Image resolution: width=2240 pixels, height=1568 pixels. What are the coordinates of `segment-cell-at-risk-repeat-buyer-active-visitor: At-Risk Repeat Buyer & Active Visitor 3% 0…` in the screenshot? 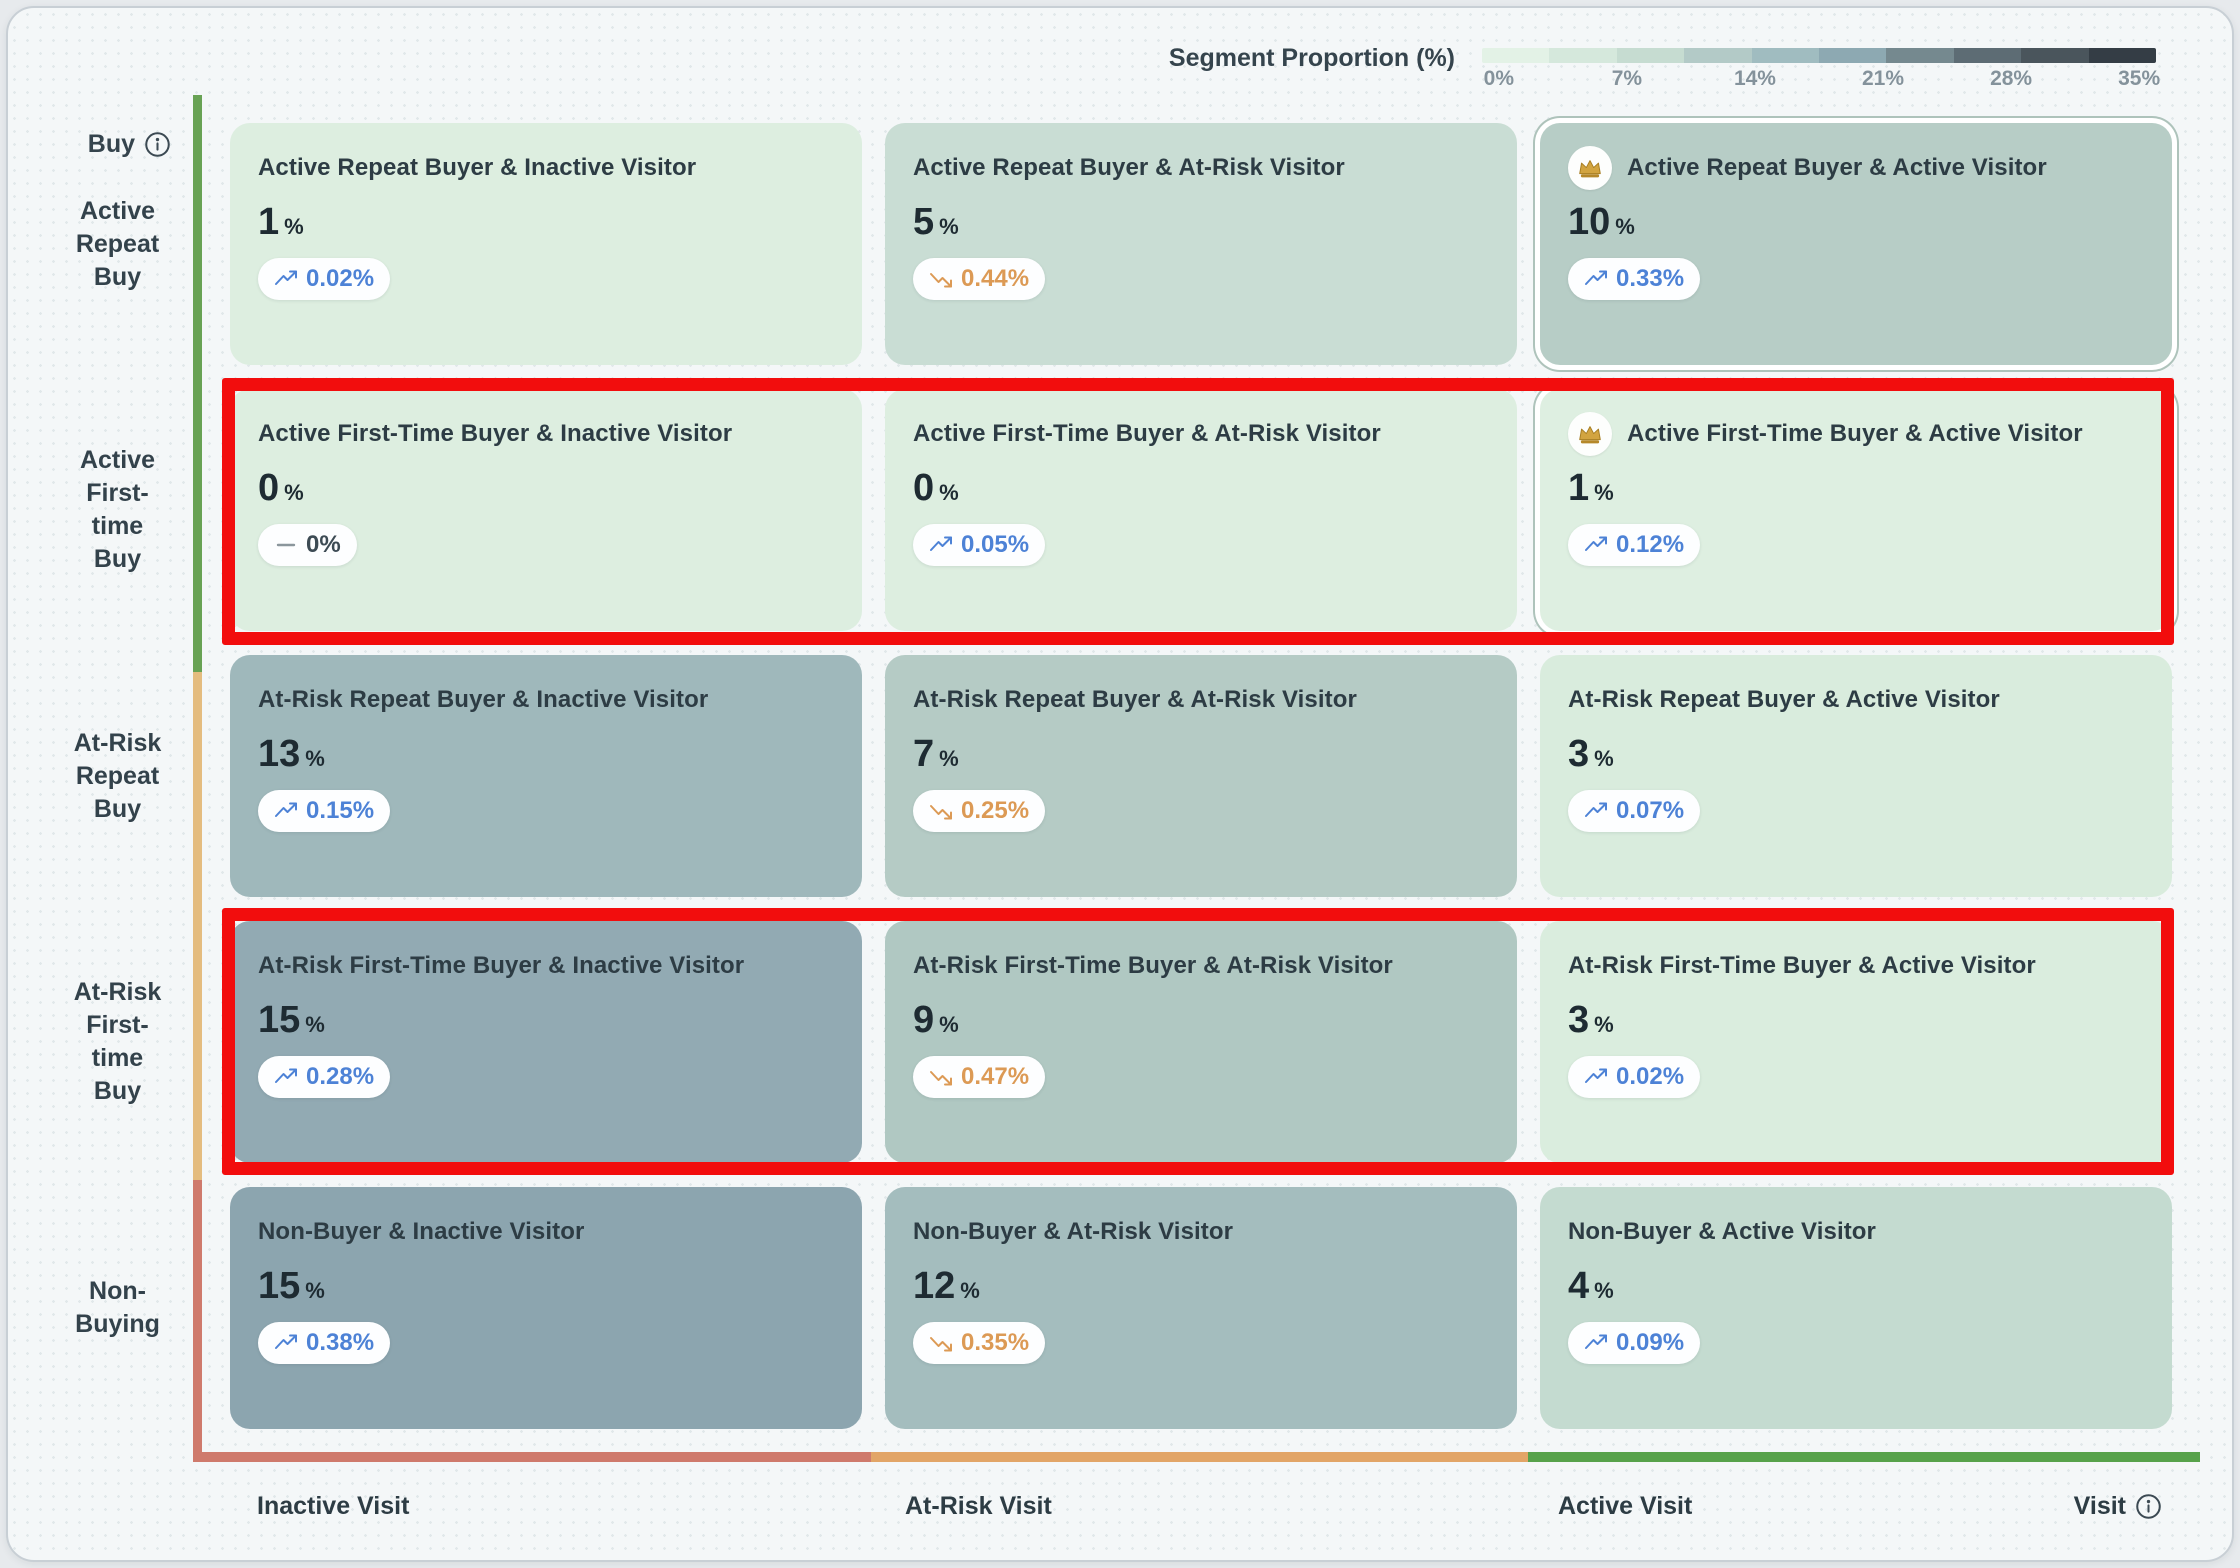 It's located at (1856, 776).